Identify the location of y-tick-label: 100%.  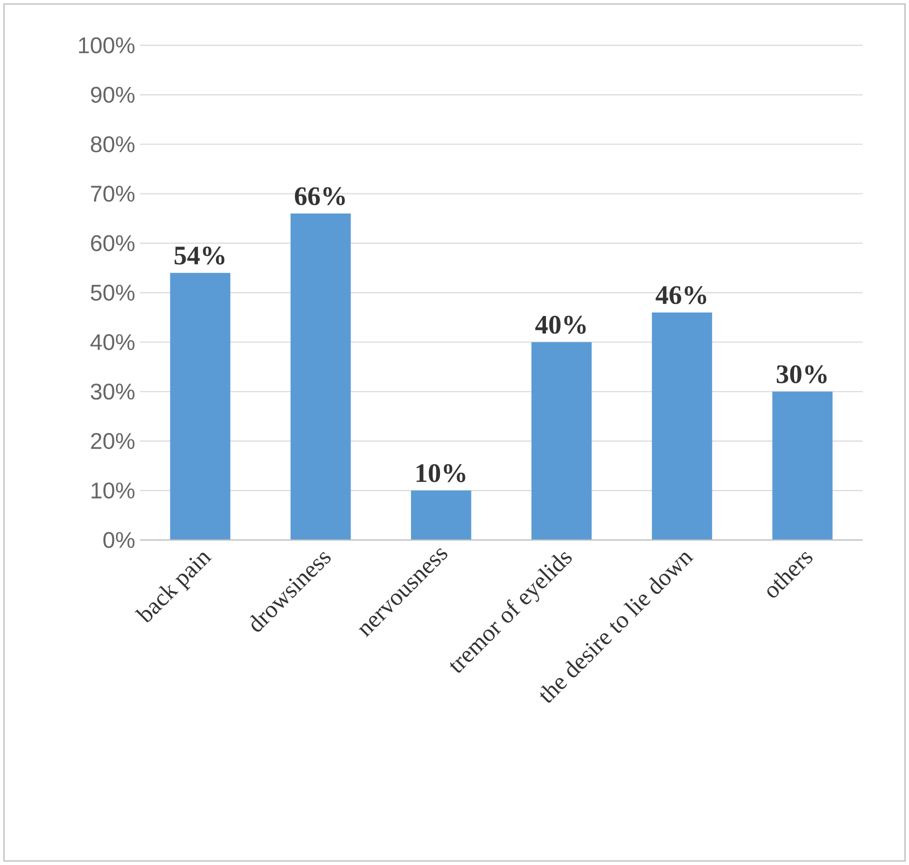
(106, 45).